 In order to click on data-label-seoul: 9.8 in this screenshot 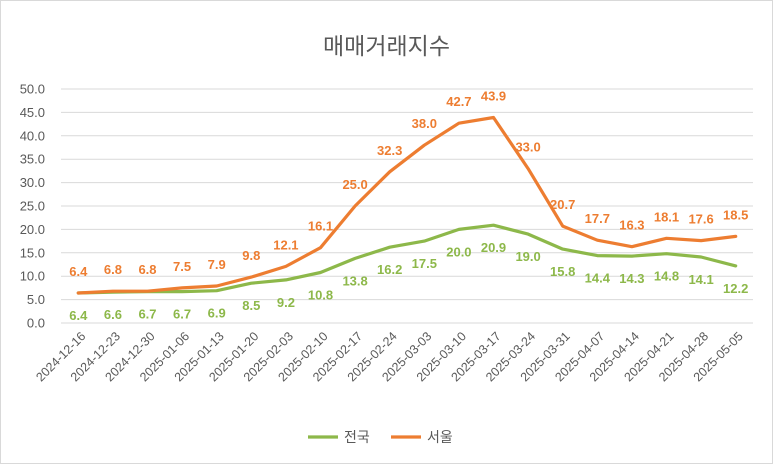, I will do `click(251, 255)`.